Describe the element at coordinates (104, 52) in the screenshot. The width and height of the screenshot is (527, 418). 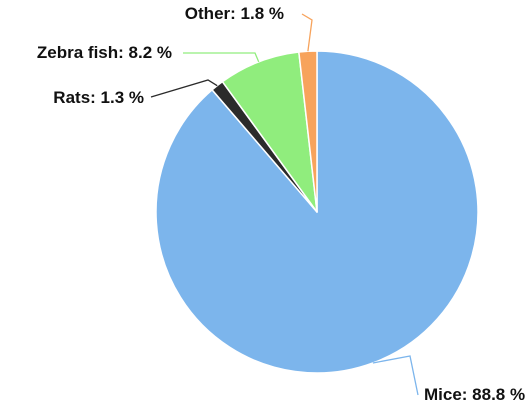
I see `slice-label-zebra-fish: Zebra fish: 8.2 %` at that location.